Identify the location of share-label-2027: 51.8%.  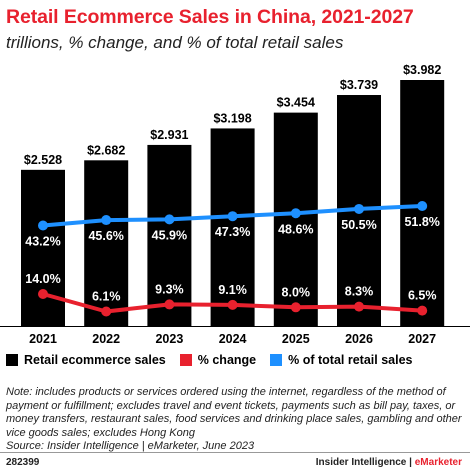
(421, 222).